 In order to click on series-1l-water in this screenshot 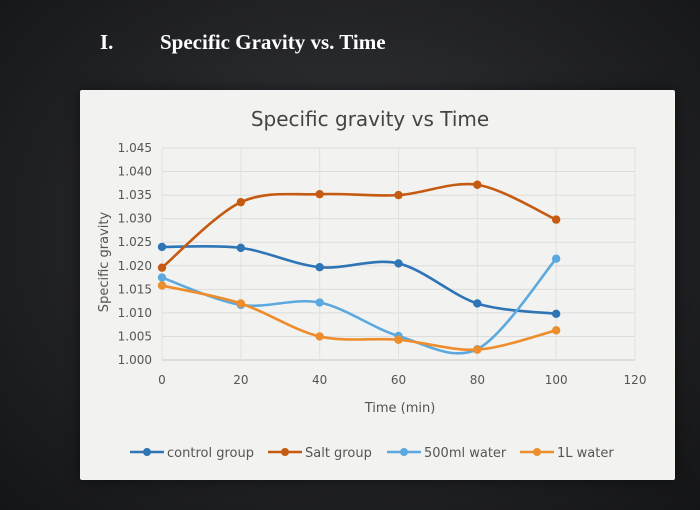, I will do `click(359, 317)`.